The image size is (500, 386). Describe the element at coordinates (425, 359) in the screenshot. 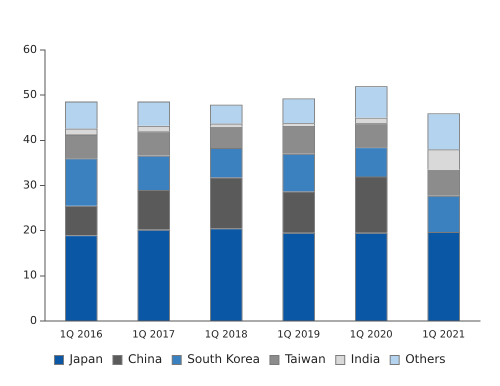

I see `legend-label: Others` at that location.